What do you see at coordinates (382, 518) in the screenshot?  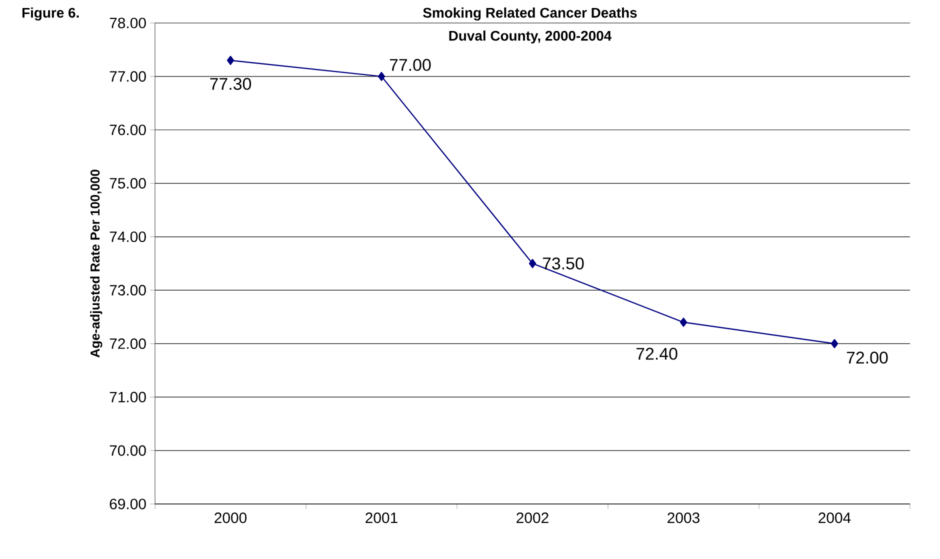 I see `x-tick-label: 2001` at bounding box center [382, 518].